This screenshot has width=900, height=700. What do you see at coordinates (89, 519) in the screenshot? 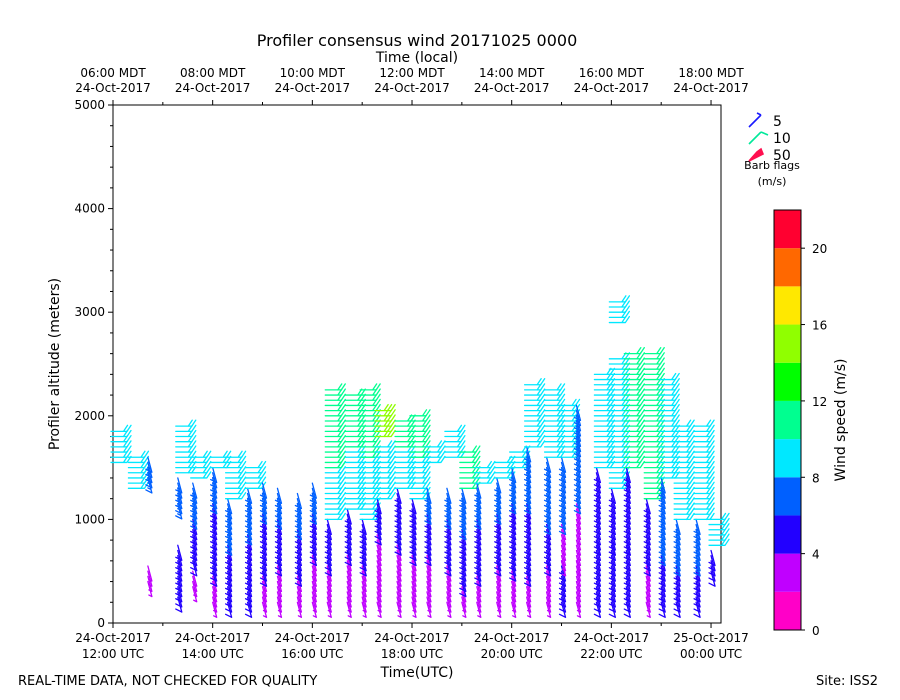
I see `y-tick-label: 1000` at bounding box center [89, 519].